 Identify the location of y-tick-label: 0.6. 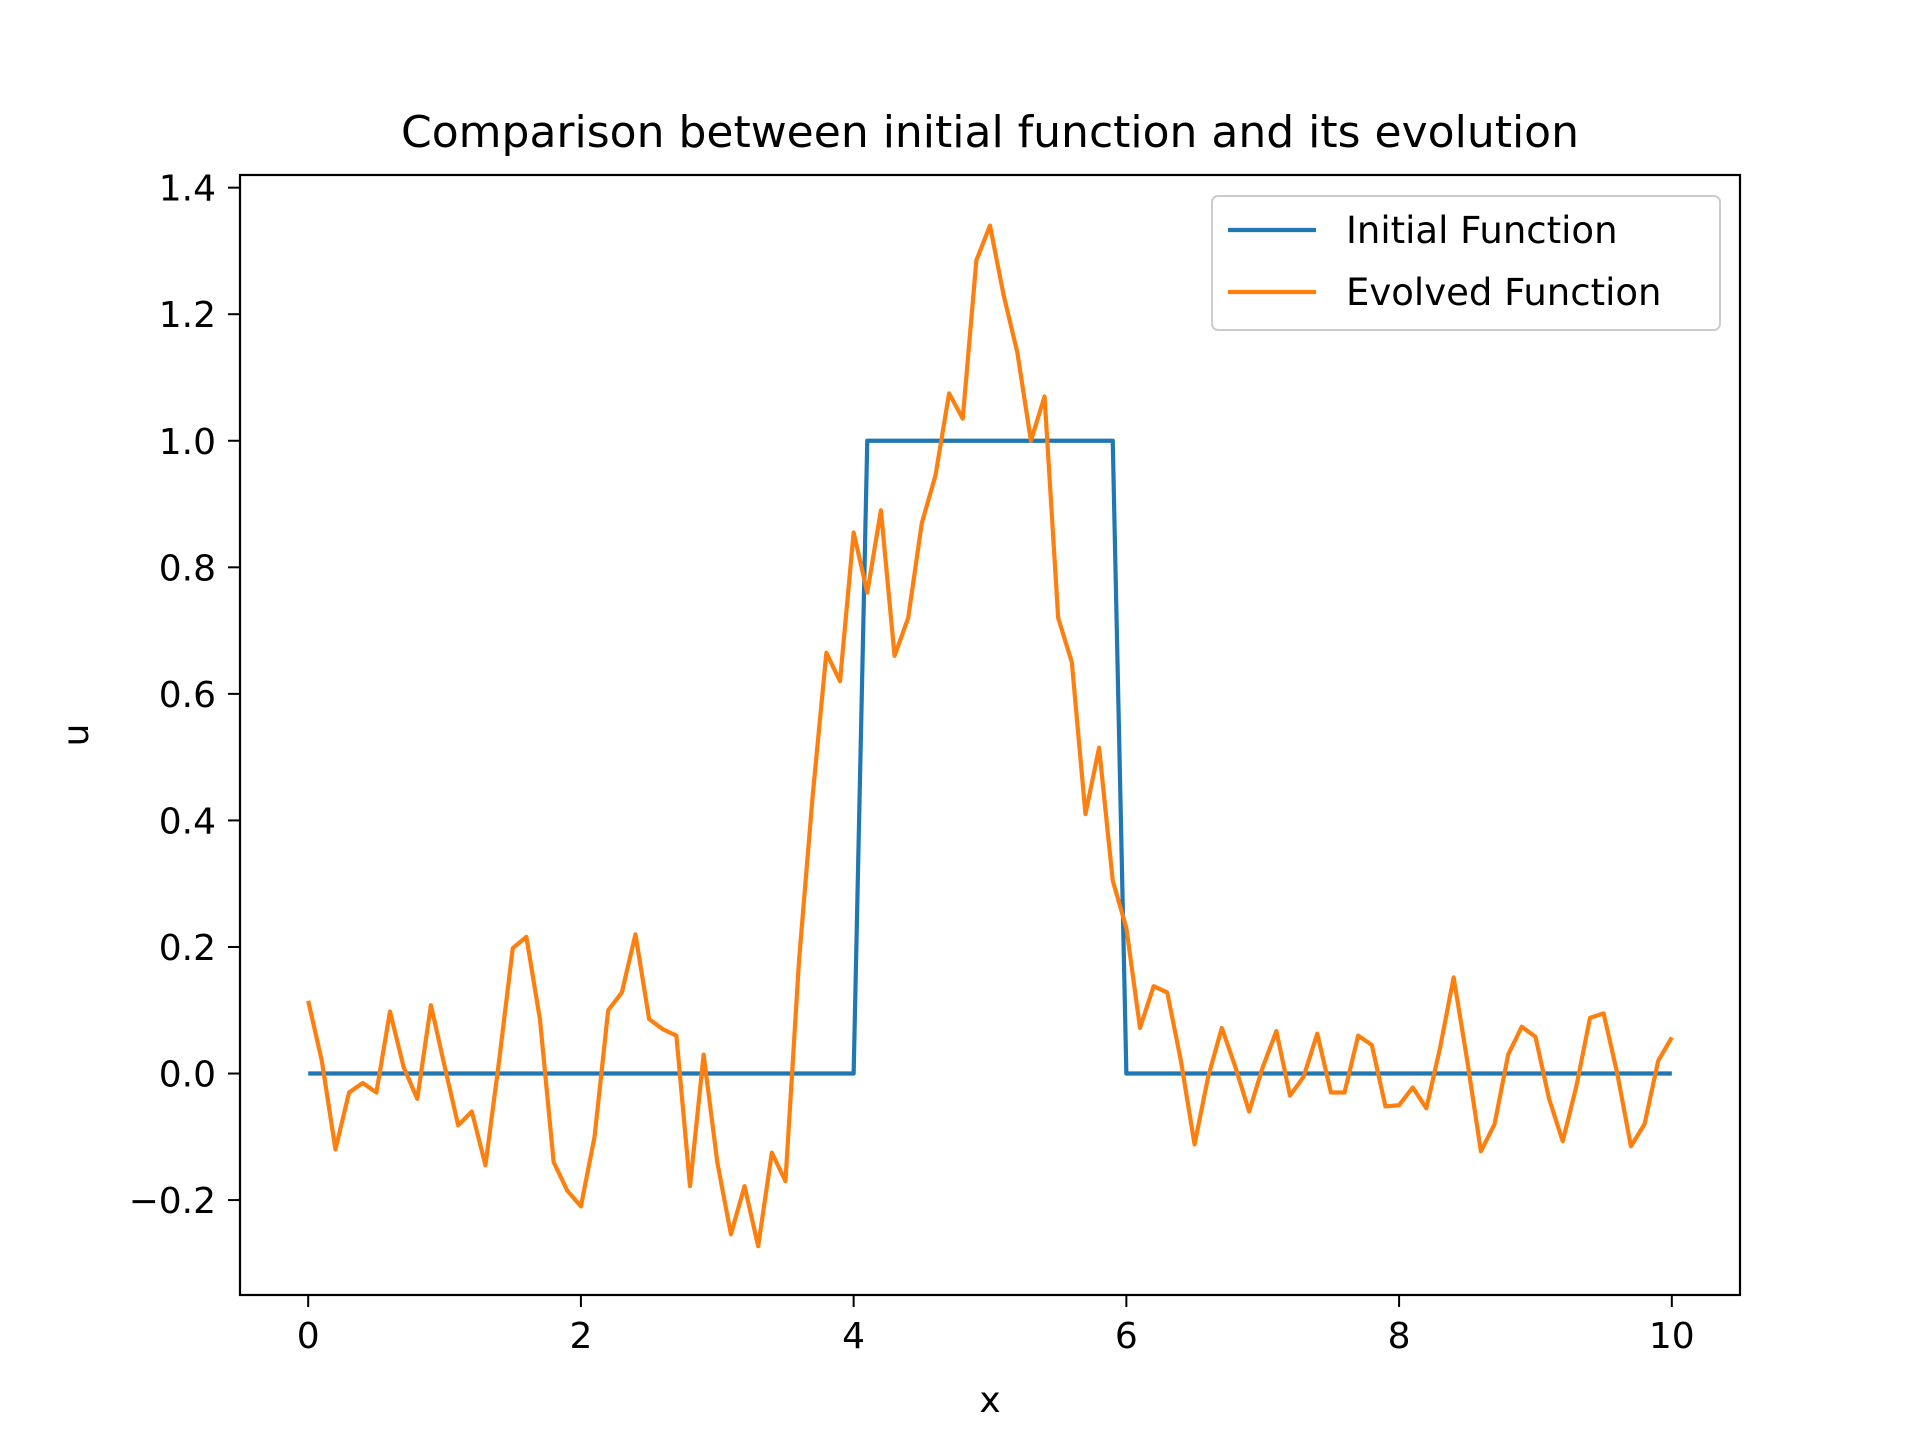
(187, 695).